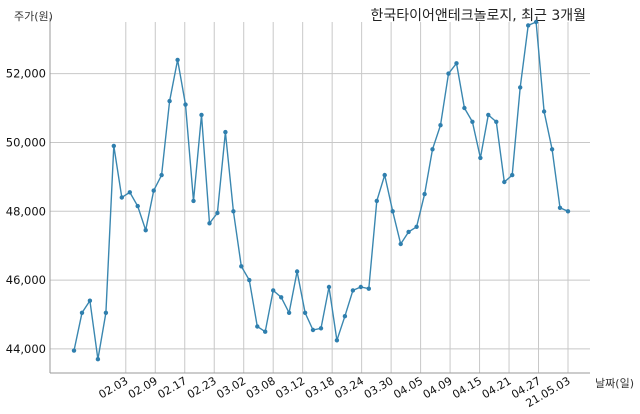 This screenshot has width=640, height=414. Describe the element at coordinates (290, 387) in the screenshot. I see `x-tick-label: 03.12` at that location.